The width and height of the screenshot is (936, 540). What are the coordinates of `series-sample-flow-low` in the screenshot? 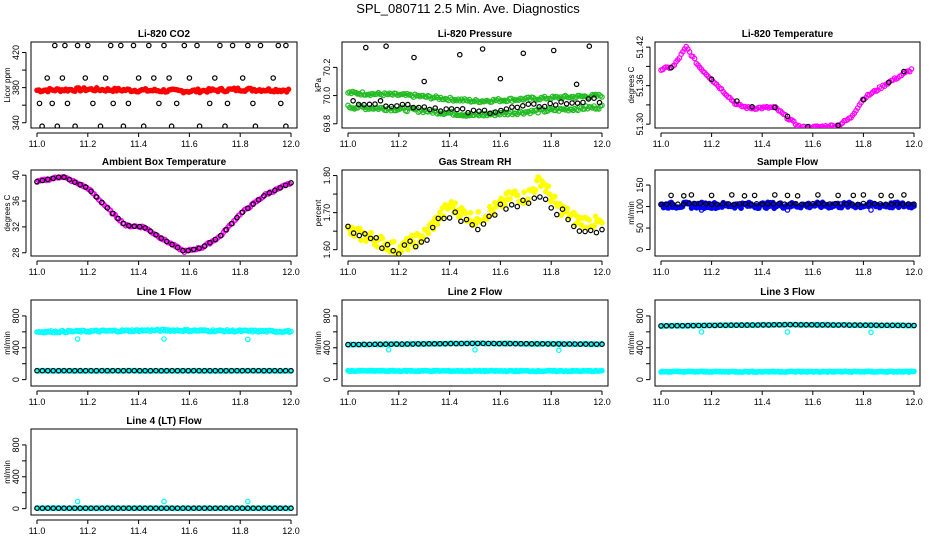 It's located at (786, 210).